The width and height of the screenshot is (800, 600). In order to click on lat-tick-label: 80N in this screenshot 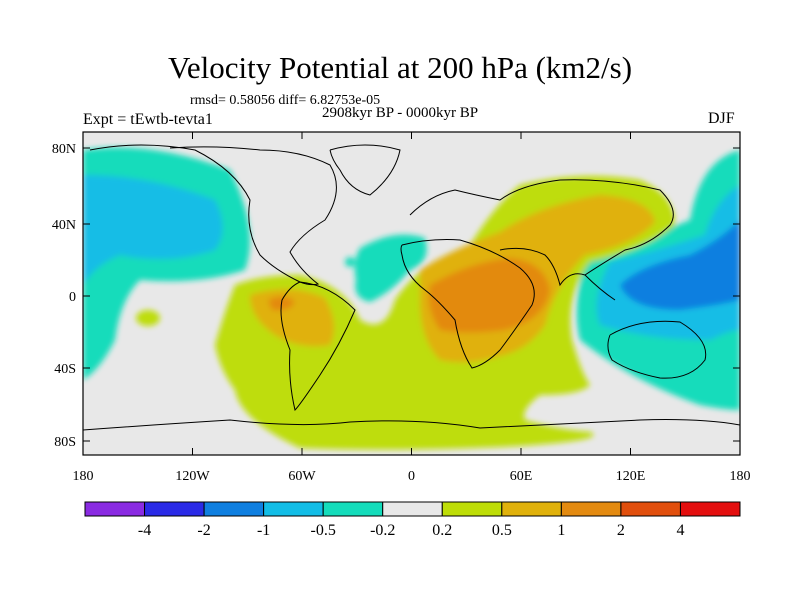, I will do `click(64, 149)`.